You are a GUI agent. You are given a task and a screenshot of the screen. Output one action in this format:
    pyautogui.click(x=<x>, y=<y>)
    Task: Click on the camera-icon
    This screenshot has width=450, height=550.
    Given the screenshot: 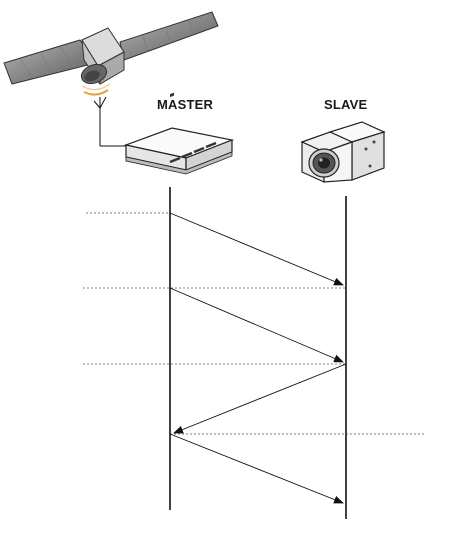 What is the action you would take?
    pyautogui.click(x=343, y=152)
    